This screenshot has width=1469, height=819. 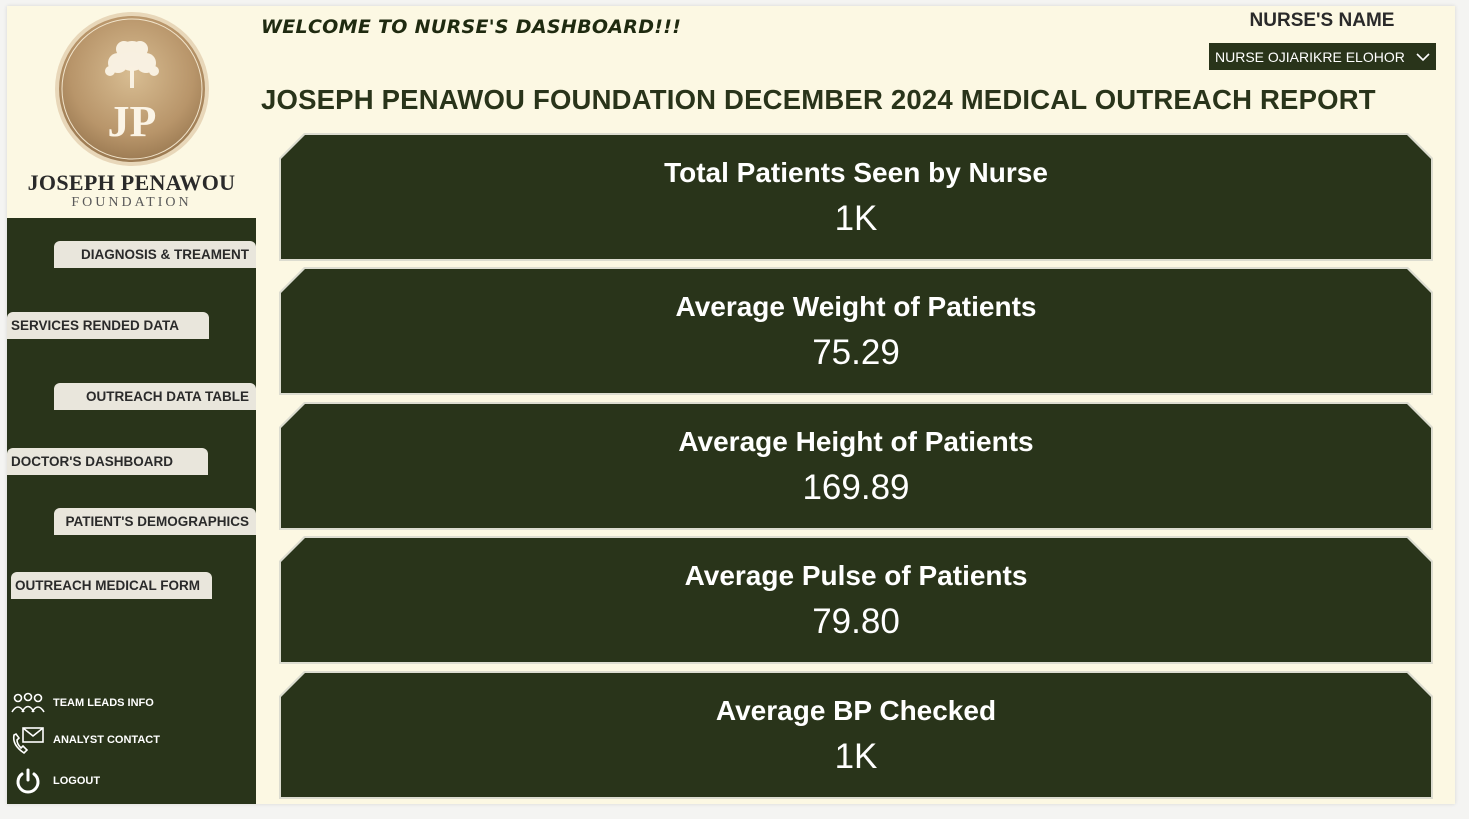 I want to click on kpi-card-average-bp: Average BP Checked 1K, so click(x=856, y=735).